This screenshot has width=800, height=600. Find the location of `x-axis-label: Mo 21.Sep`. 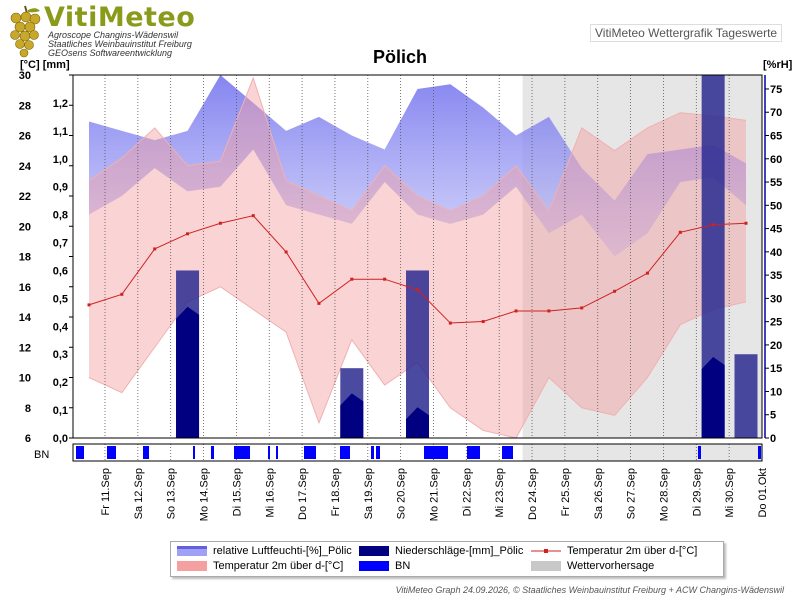

x-axis-label: Mo 21.Sep is located at coordinates (435, 494).